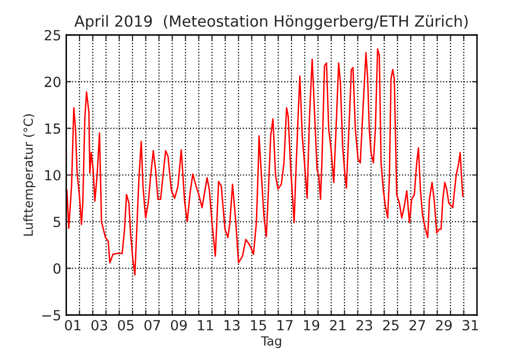 The width and height of the screenshot is (530, 350). Describe the element at coordinates (444, 325) in the screenshot. I see `x-tick-label: 29` at that location.